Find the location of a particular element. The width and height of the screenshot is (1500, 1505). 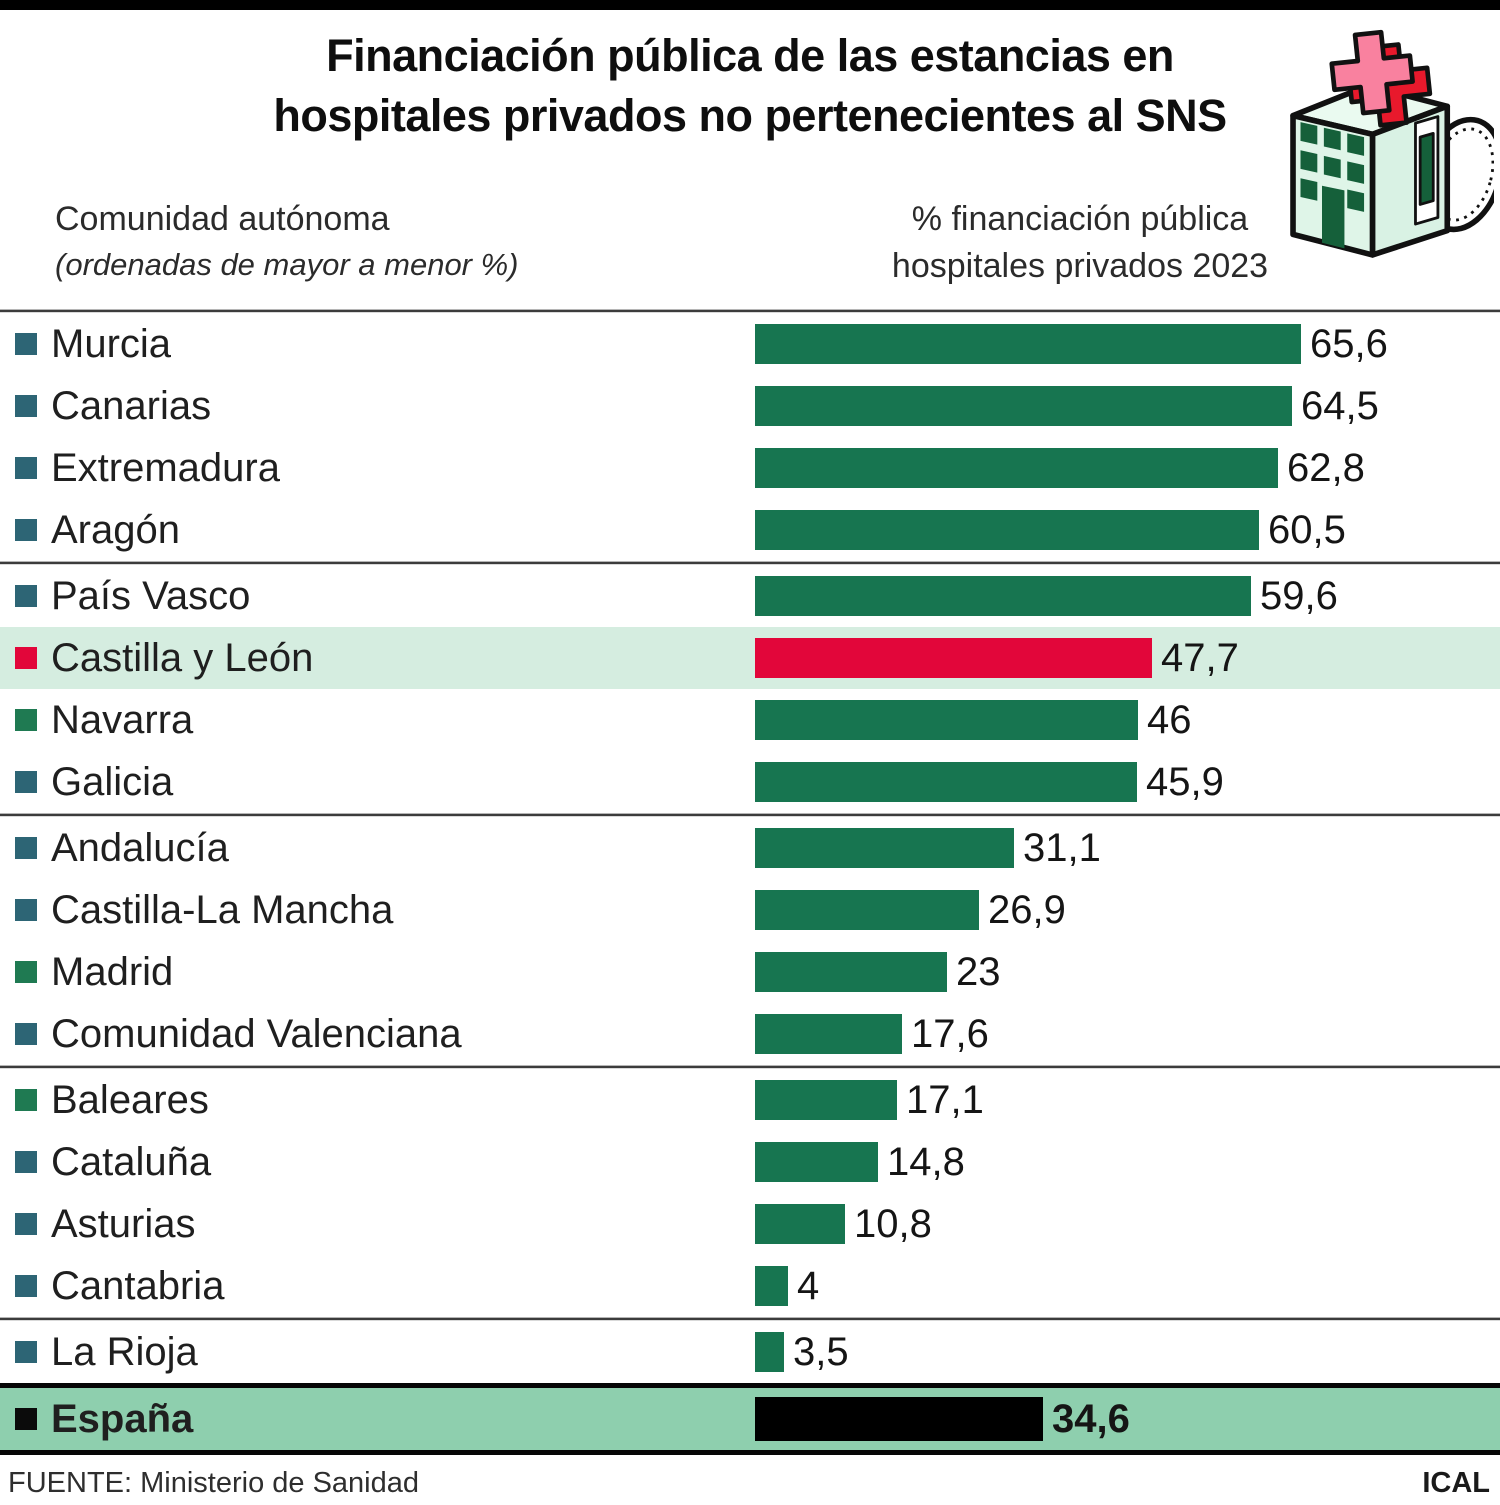

medical-cross-icon is located at coordinates (1381, 78).